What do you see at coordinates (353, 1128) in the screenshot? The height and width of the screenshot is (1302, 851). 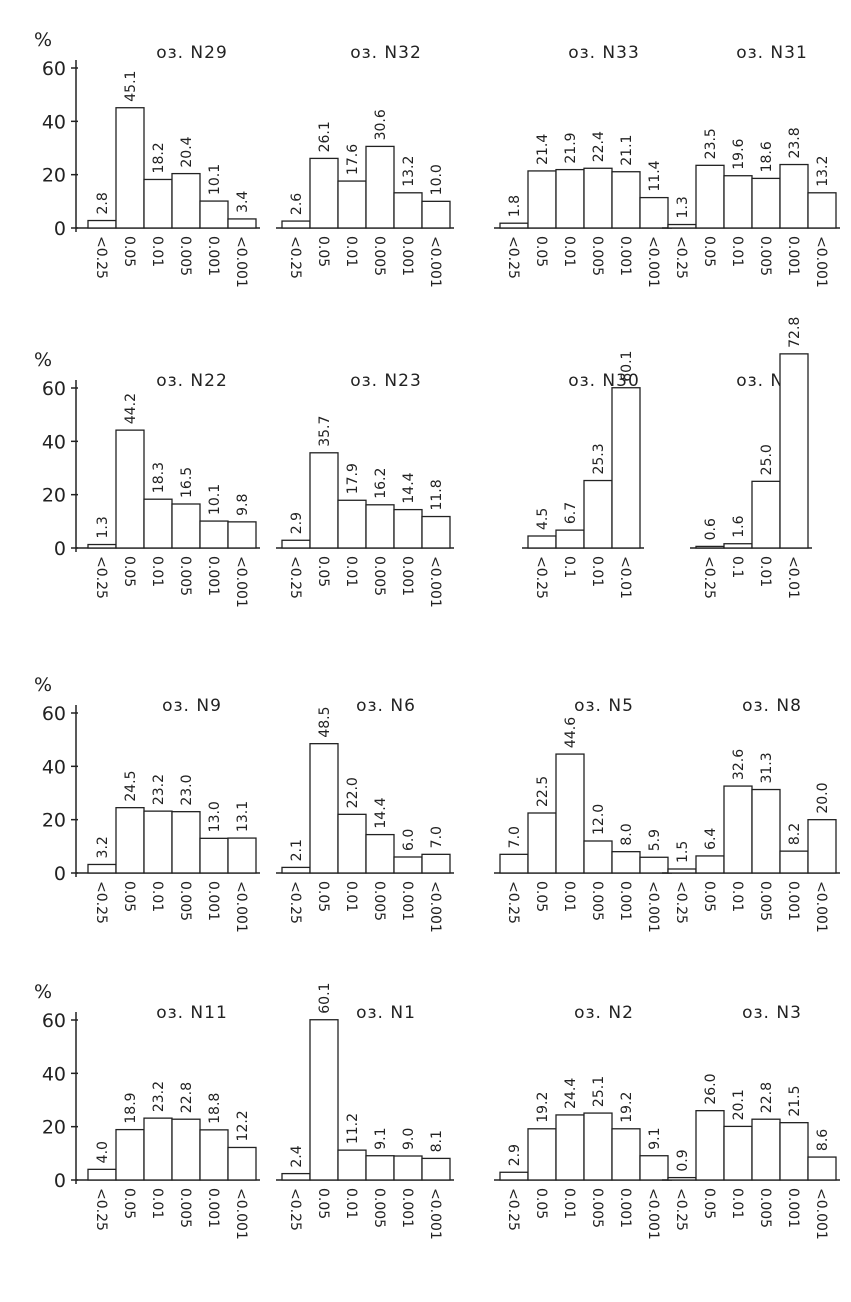 I see `value-label: 11.2` at bounding box center [353, 1128].